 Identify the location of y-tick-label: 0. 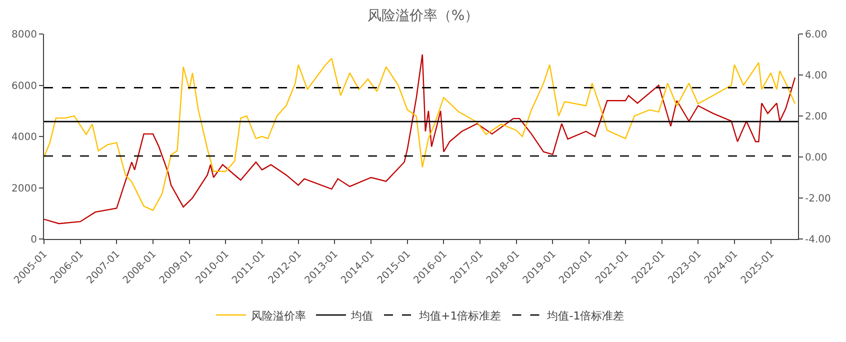
(33, 240).